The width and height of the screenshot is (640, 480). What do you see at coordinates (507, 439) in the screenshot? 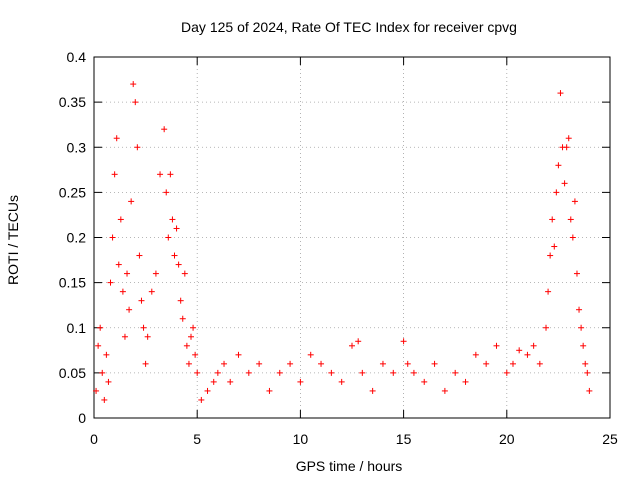
I see `x-tick-label: 20` at bounding box center [507, 439].